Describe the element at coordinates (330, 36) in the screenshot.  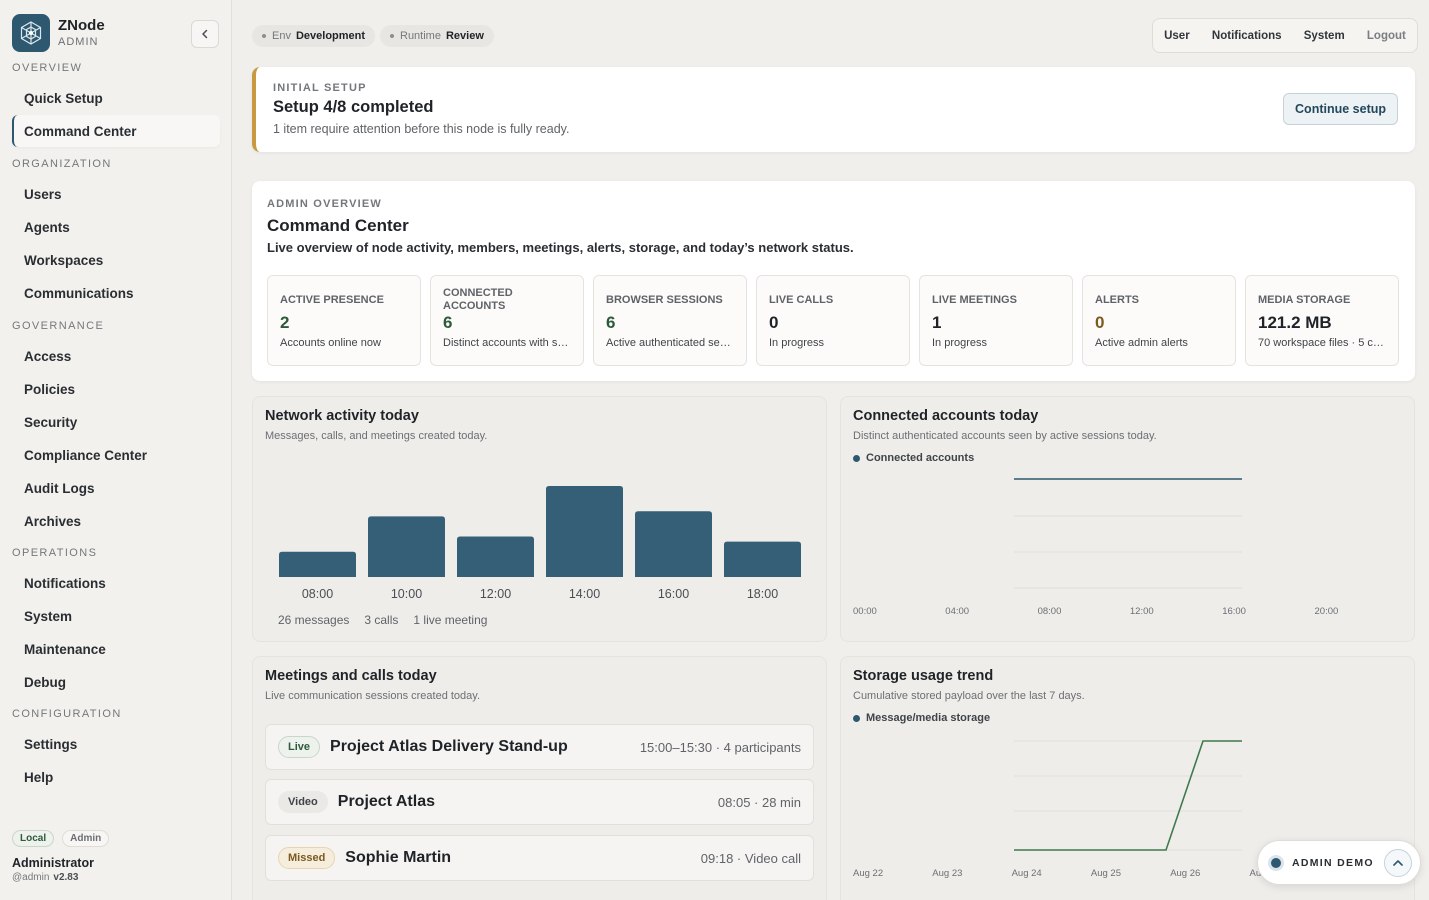
I see `env-value: Development` at that location.